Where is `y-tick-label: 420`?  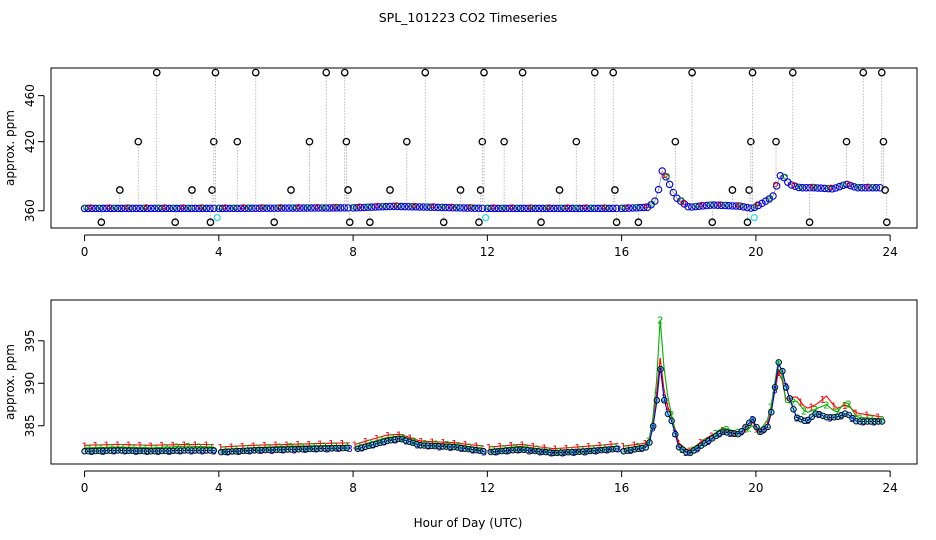 y-tick-label: 420 is located at coordinates (30, 141).